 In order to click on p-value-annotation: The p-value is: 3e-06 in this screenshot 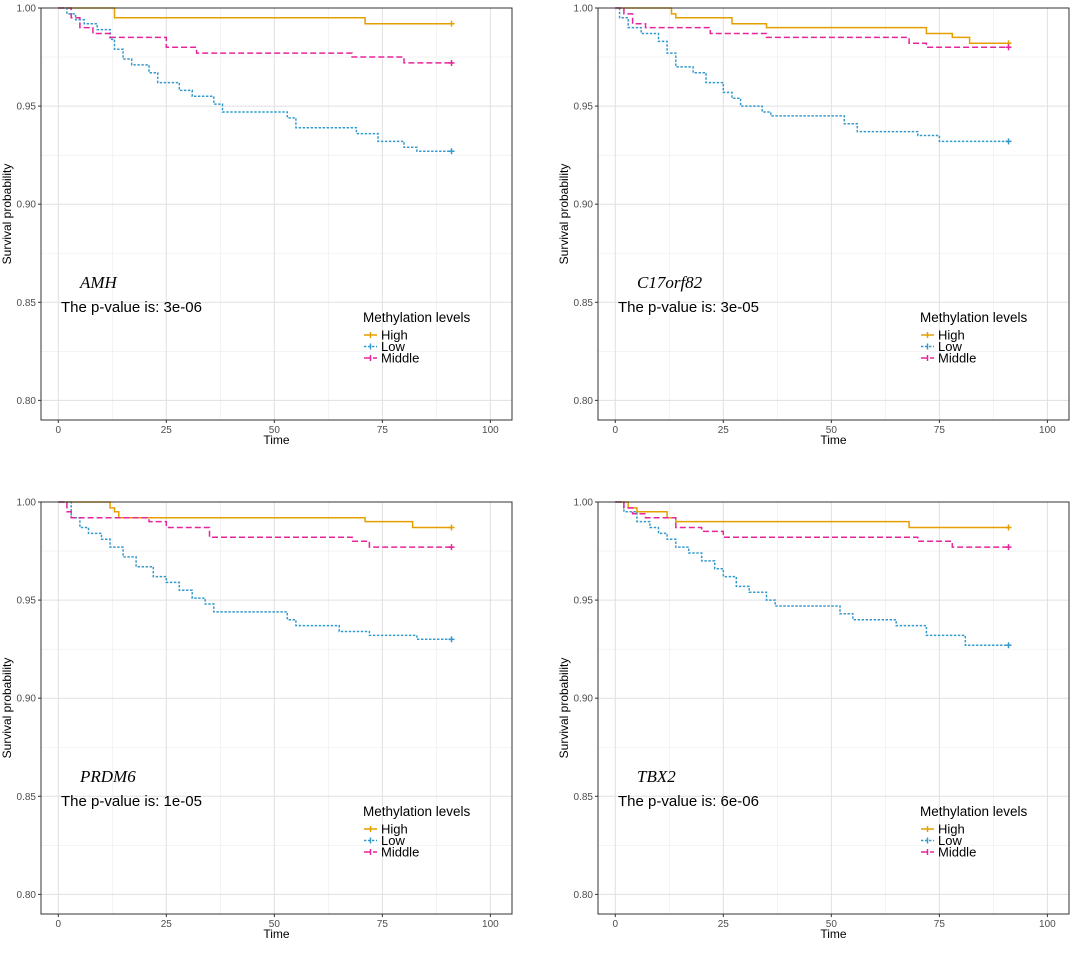, I will do `click(131, 307)`.